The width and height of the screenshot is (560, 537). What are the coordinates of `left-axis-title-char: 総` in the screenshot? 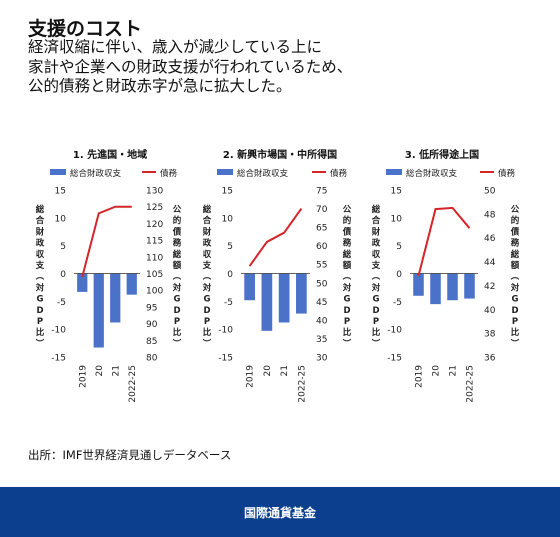 It's located at (40, 209).